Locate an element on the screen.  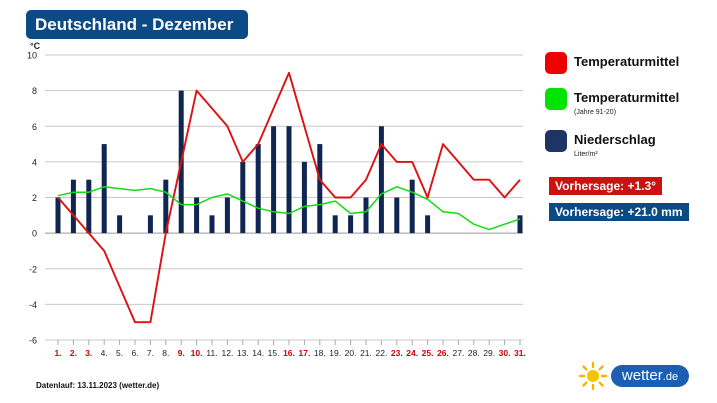
x-tick-label: 13. is located at coordinates (243, 353).